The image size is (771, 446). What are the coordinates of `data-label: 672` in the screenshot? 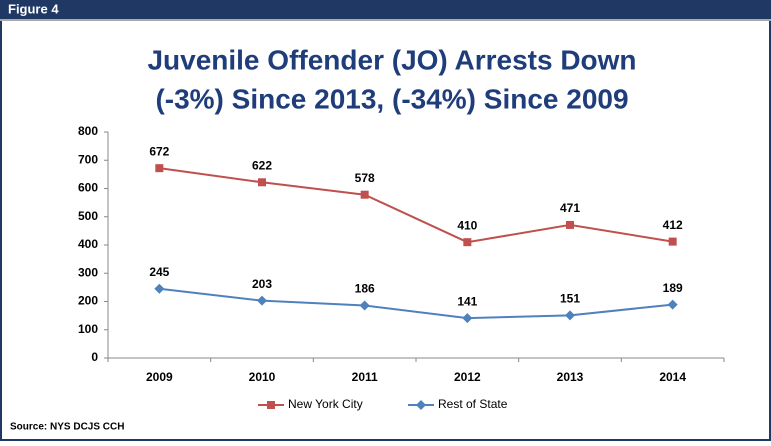 It's located at (159, 151).